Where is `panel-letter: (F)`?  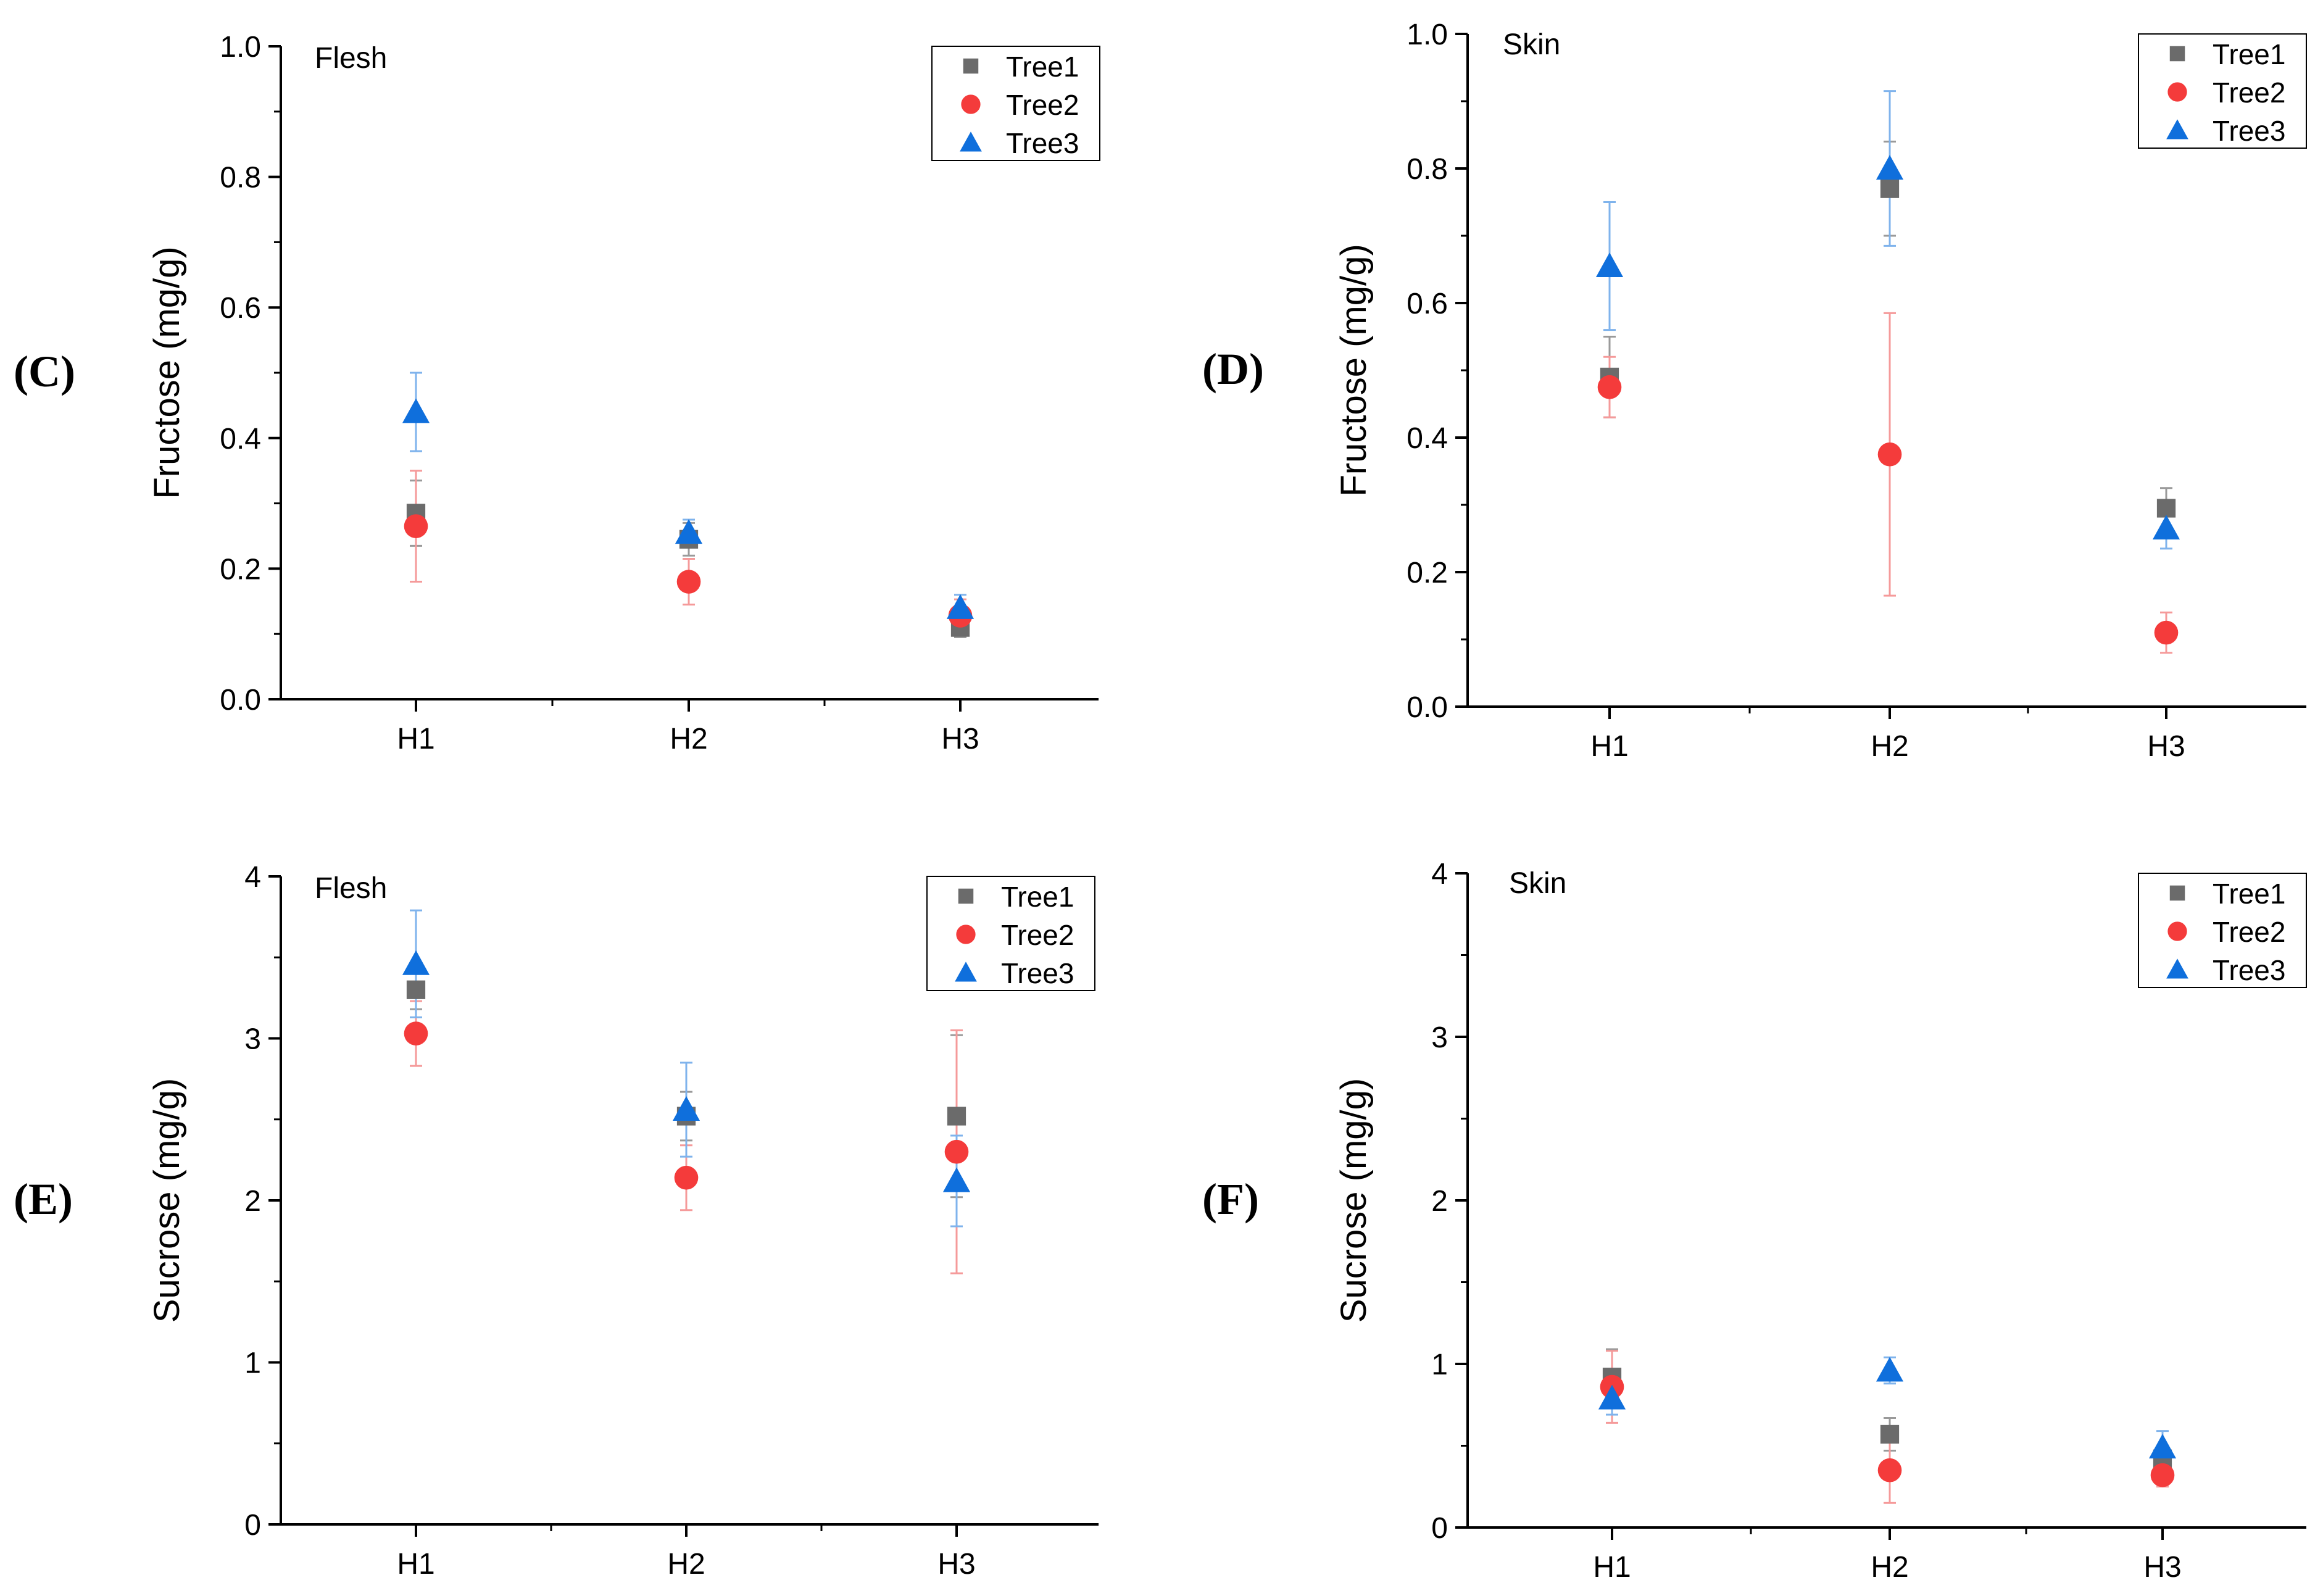
panel-letter: (F) is located at coordinates (1230, 1199).